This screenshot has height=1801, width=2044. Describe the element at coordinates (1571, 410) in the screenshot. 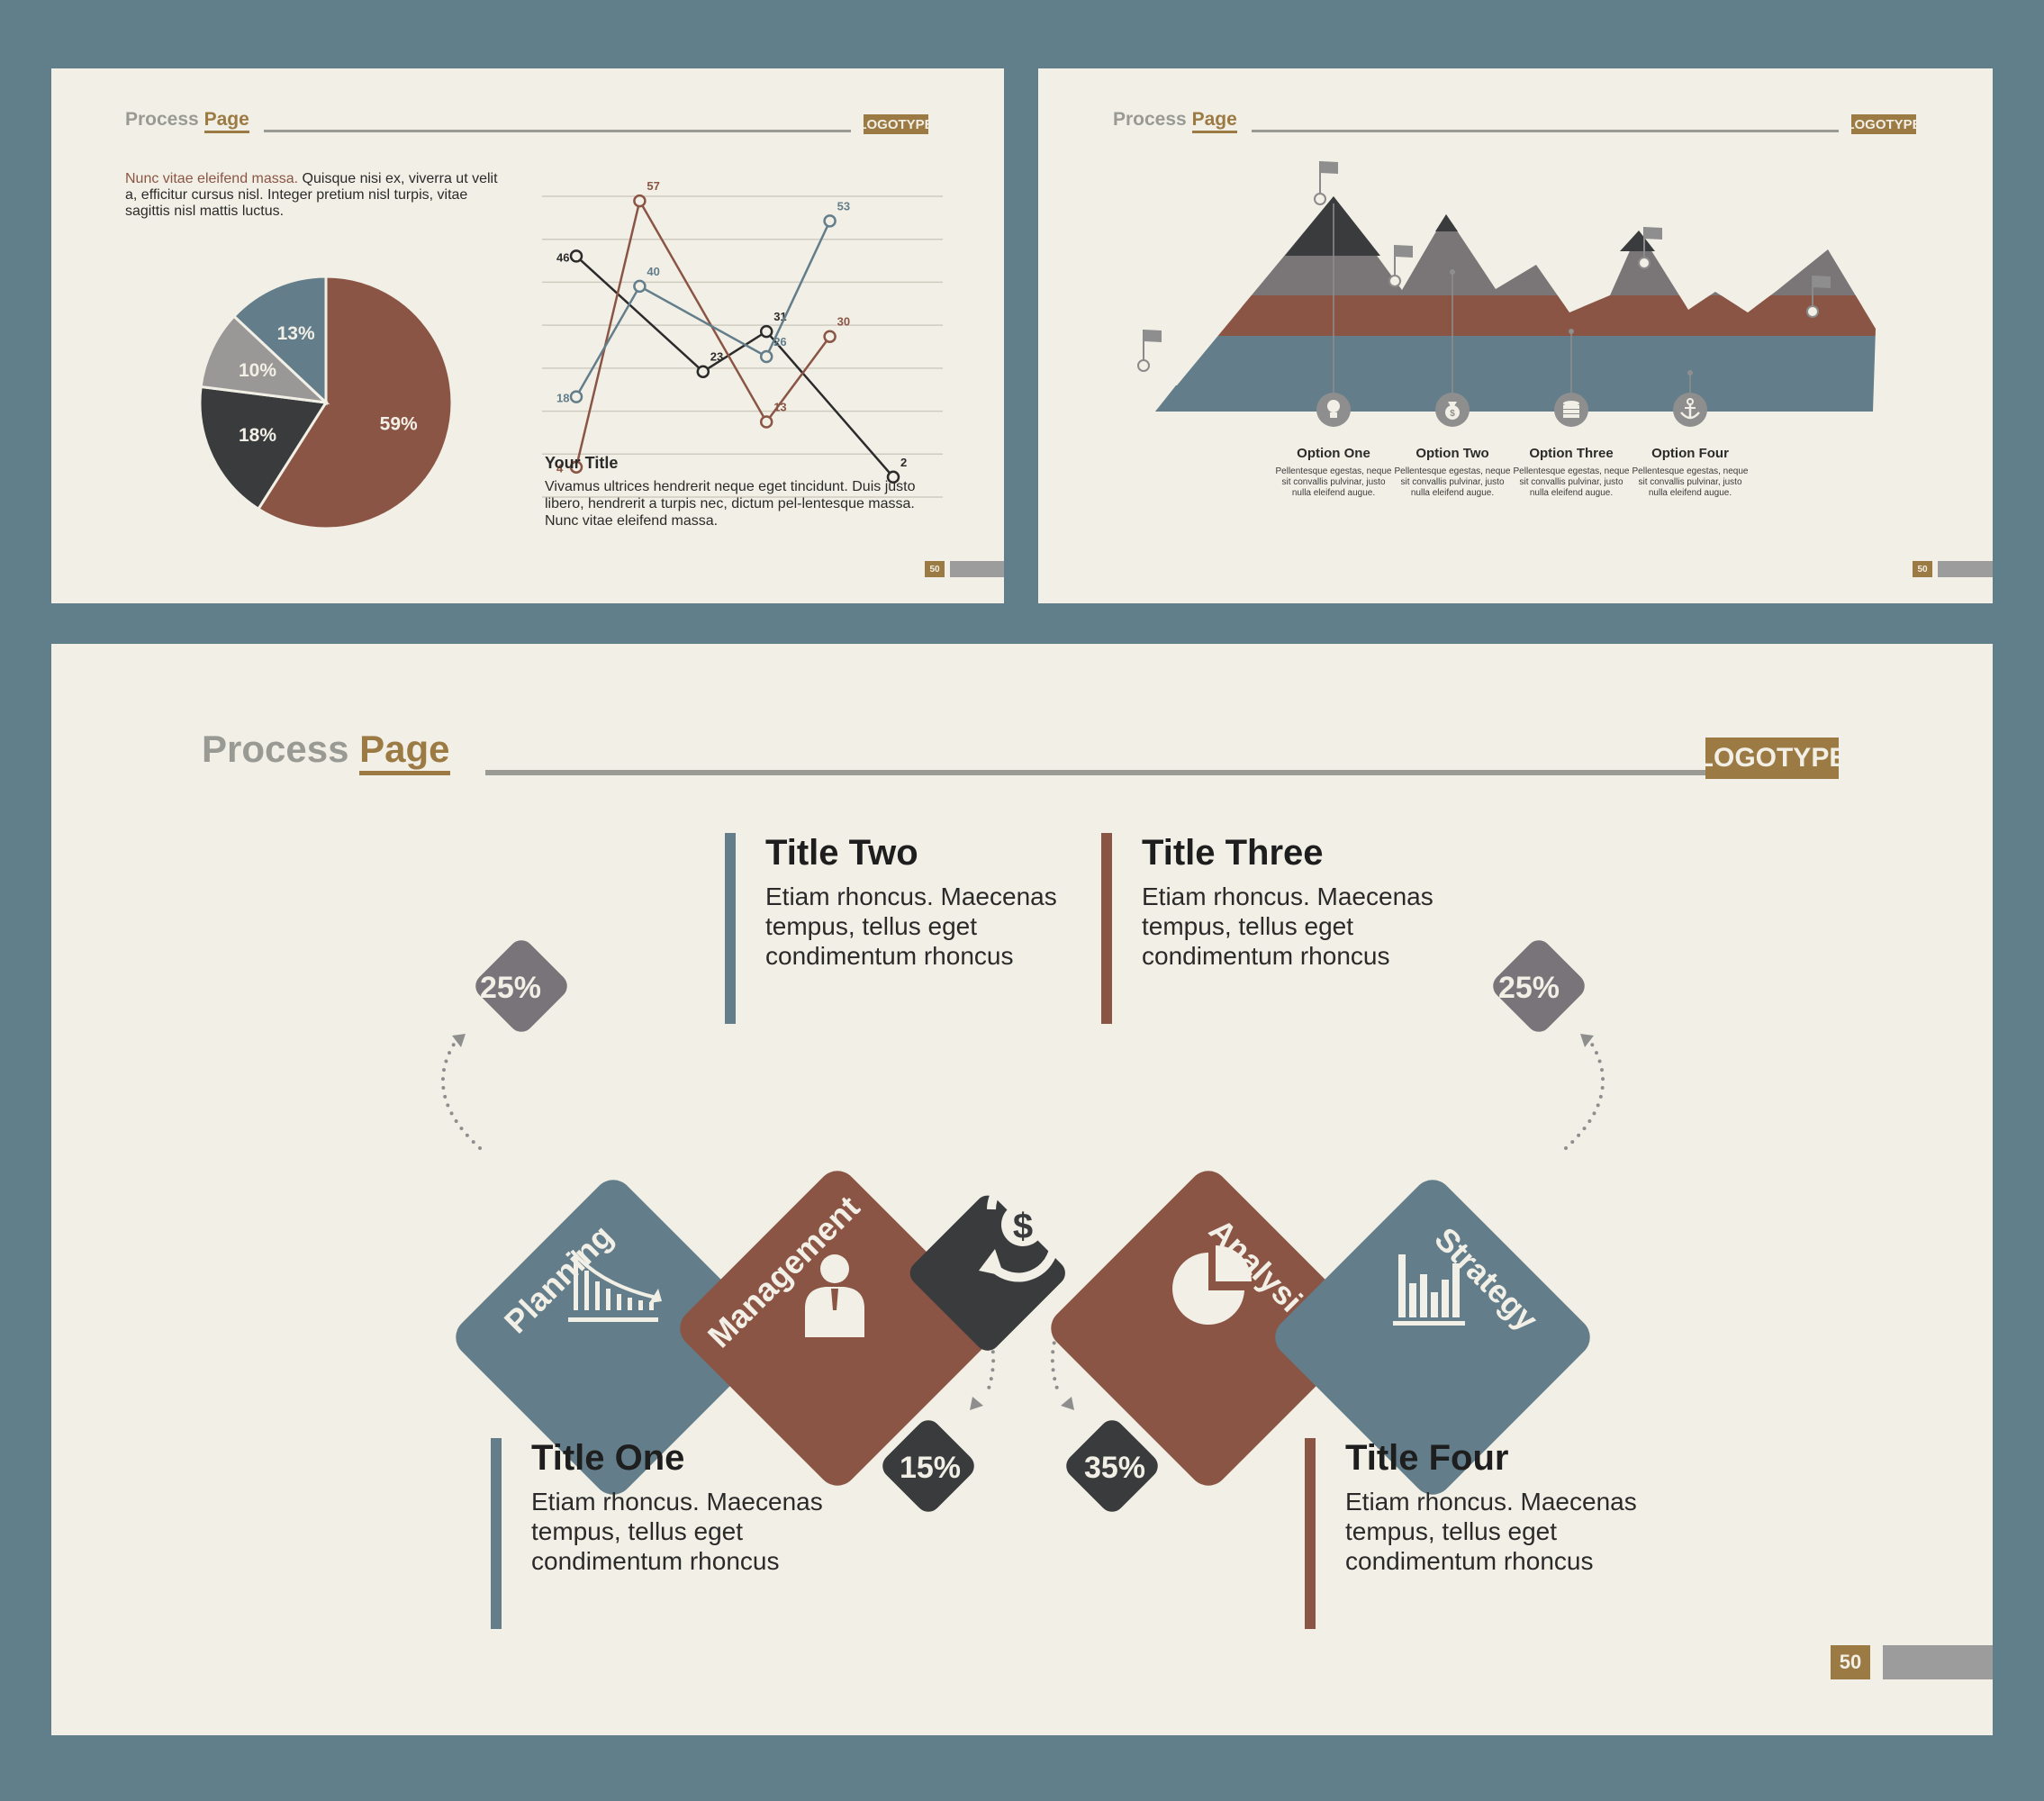

I see `coin-stack-icon` at that location.